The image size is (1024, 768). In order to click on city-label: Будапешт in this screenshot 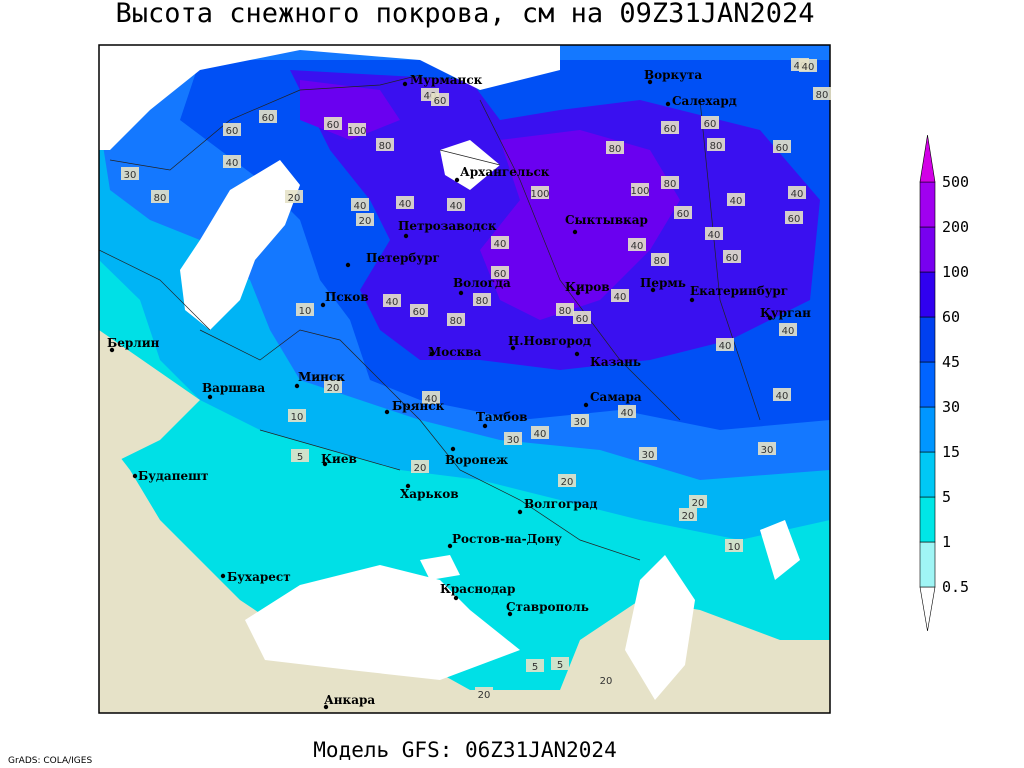, I will do `click(173, 476)`.